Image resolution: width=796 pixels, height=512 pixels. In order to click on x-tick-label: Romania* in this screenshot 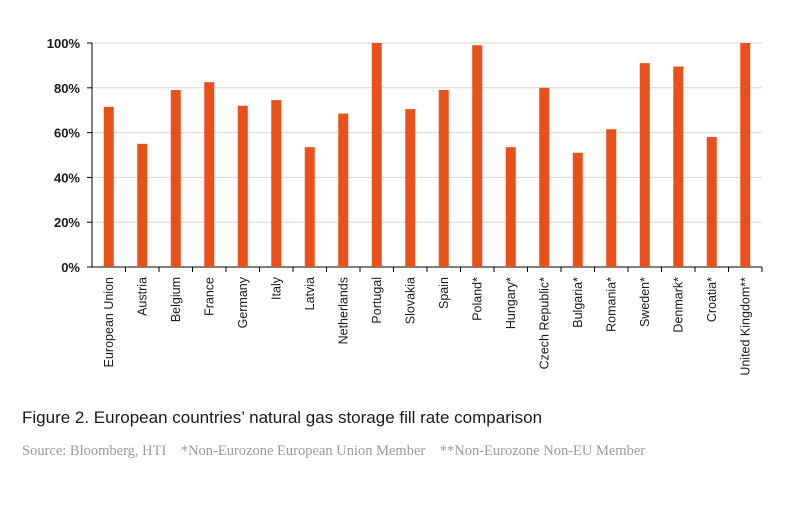, I will do `click(611, 304)`.